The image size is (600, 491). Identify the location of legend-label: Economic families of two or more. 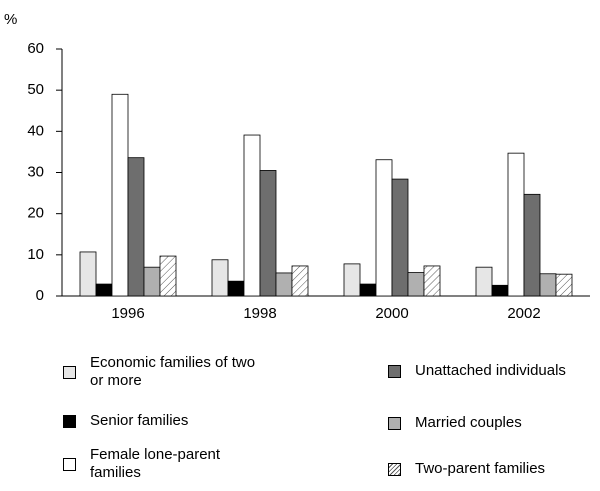
(173, 371).